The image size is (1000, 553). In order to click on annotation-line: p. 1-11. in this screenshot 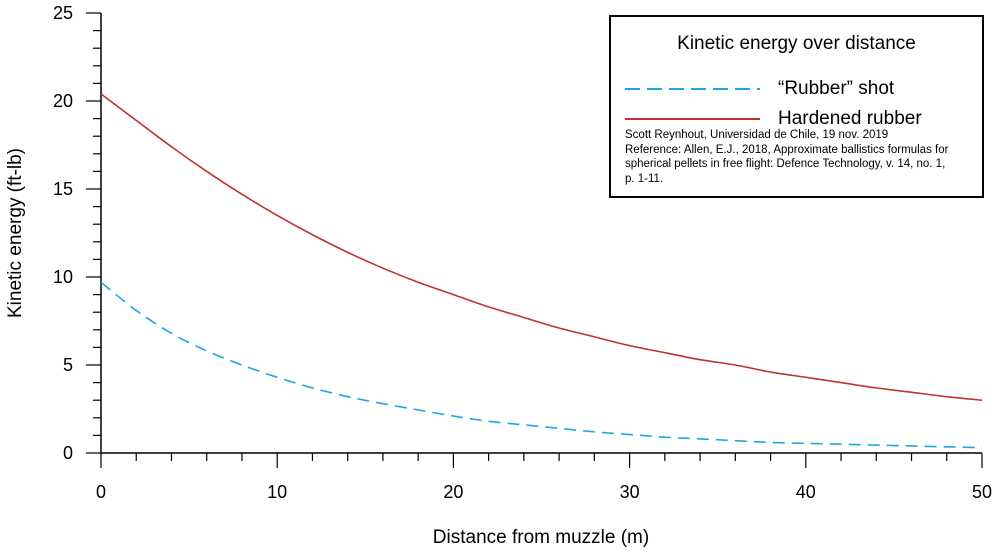, I will do `click(644, 178)`.